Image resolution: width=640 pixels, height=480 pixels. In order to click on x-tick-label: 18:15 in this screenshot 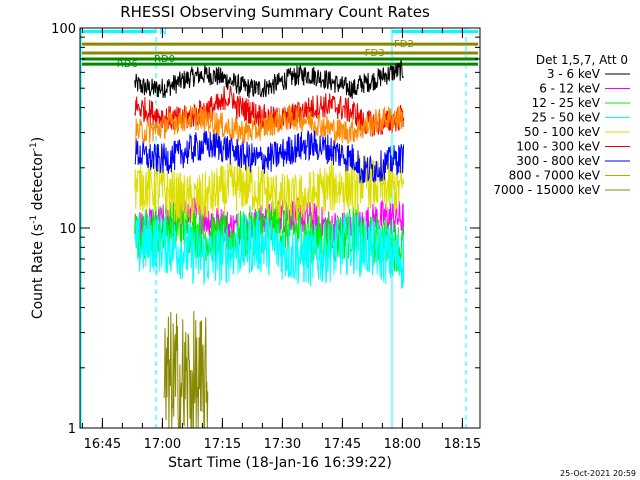, I will do `click(462, 444)`.